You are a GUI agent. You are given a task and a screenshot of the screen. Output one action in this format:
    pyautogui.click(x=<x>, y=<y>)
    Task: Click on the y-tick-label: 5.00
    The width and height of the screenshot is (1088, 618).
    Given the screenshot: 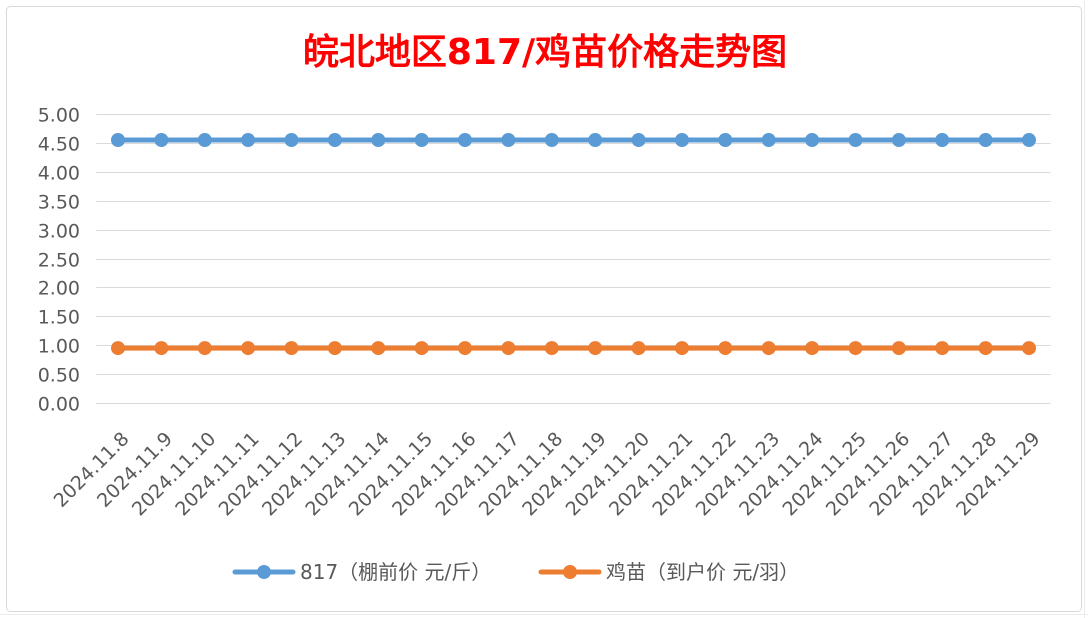 What is the action you would take?
    pyautogui.click(x=59, y=116)
    